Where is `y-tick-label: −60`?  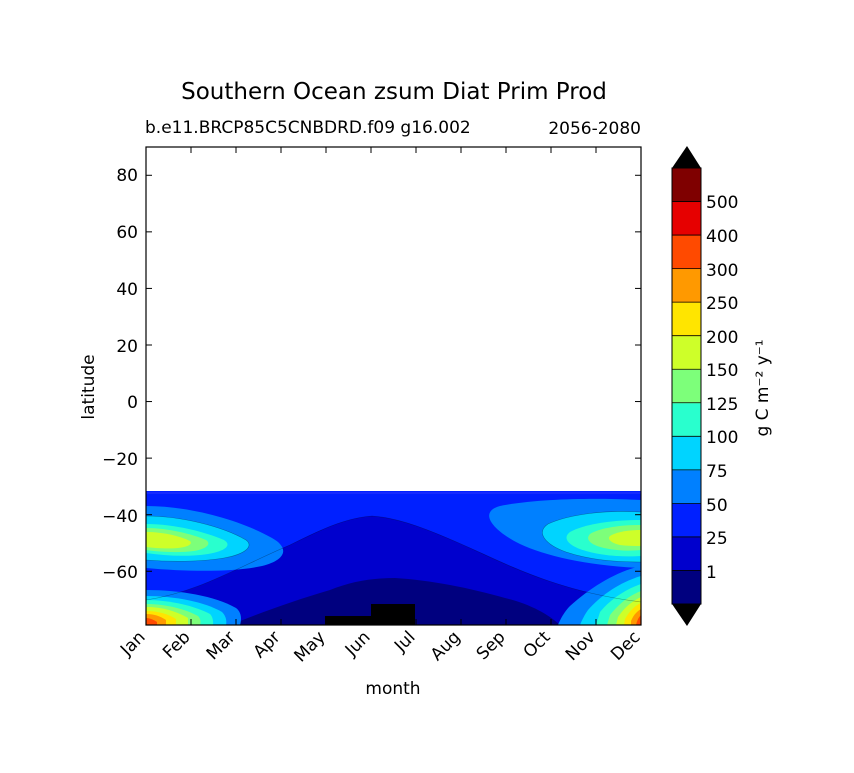 y-tick-label: −60 is located at coordinates (120, 573).